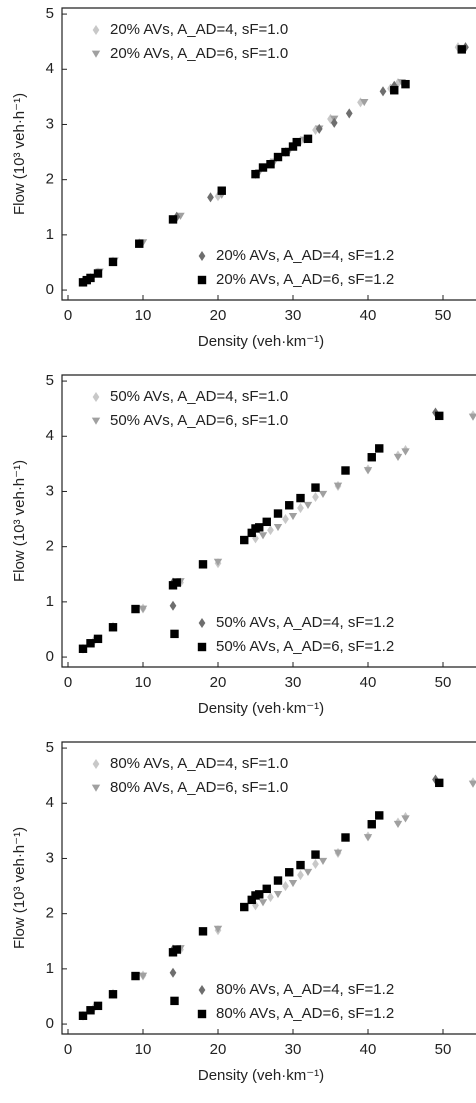 The height and width of the screenshot is (1103, 476). What do you see at coordinates (199, 396) in the screenshot?
I see `legend-label: 50% AVs, A_AD=4, sF=1.0` at bounding box center [199, 396].